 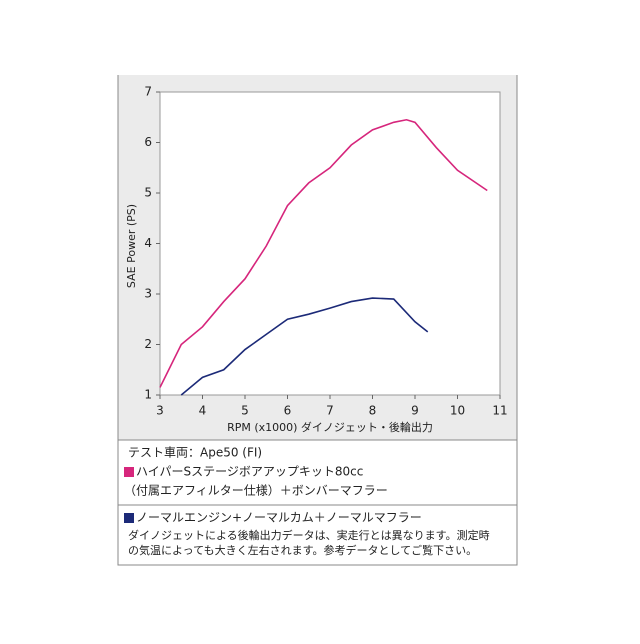 What do you see at coordinates (148, 294) in the screenshot?
I see `y-tick-label: 3` at bounding box center [148, 294].